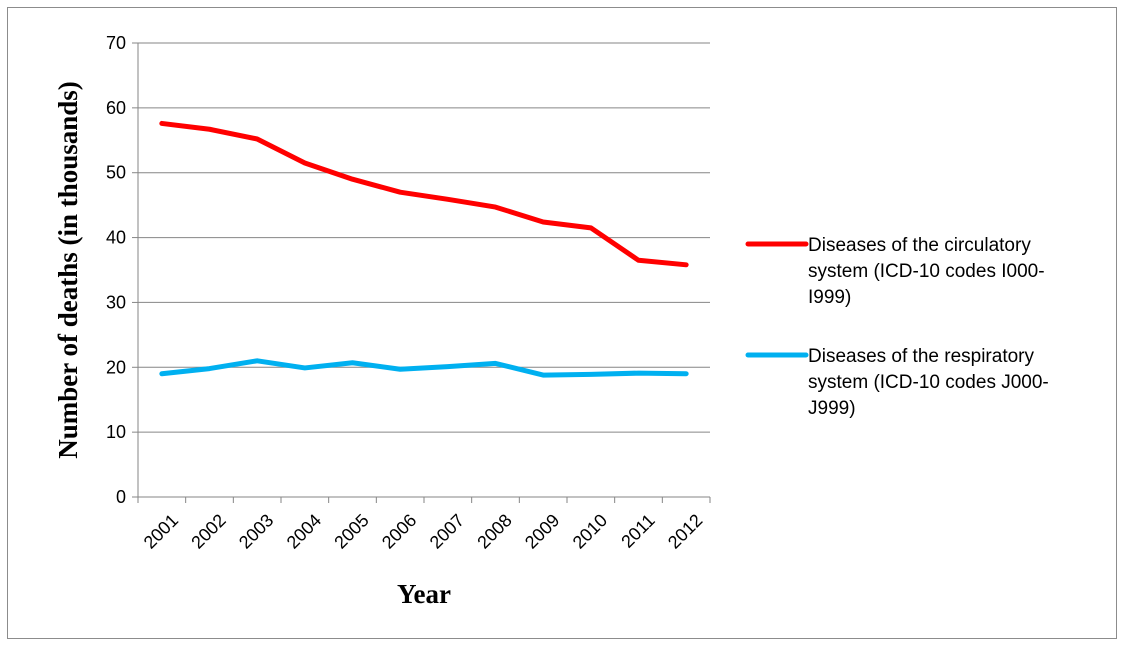  I want to click on x-tick-label: 2003, so click(256, 531).